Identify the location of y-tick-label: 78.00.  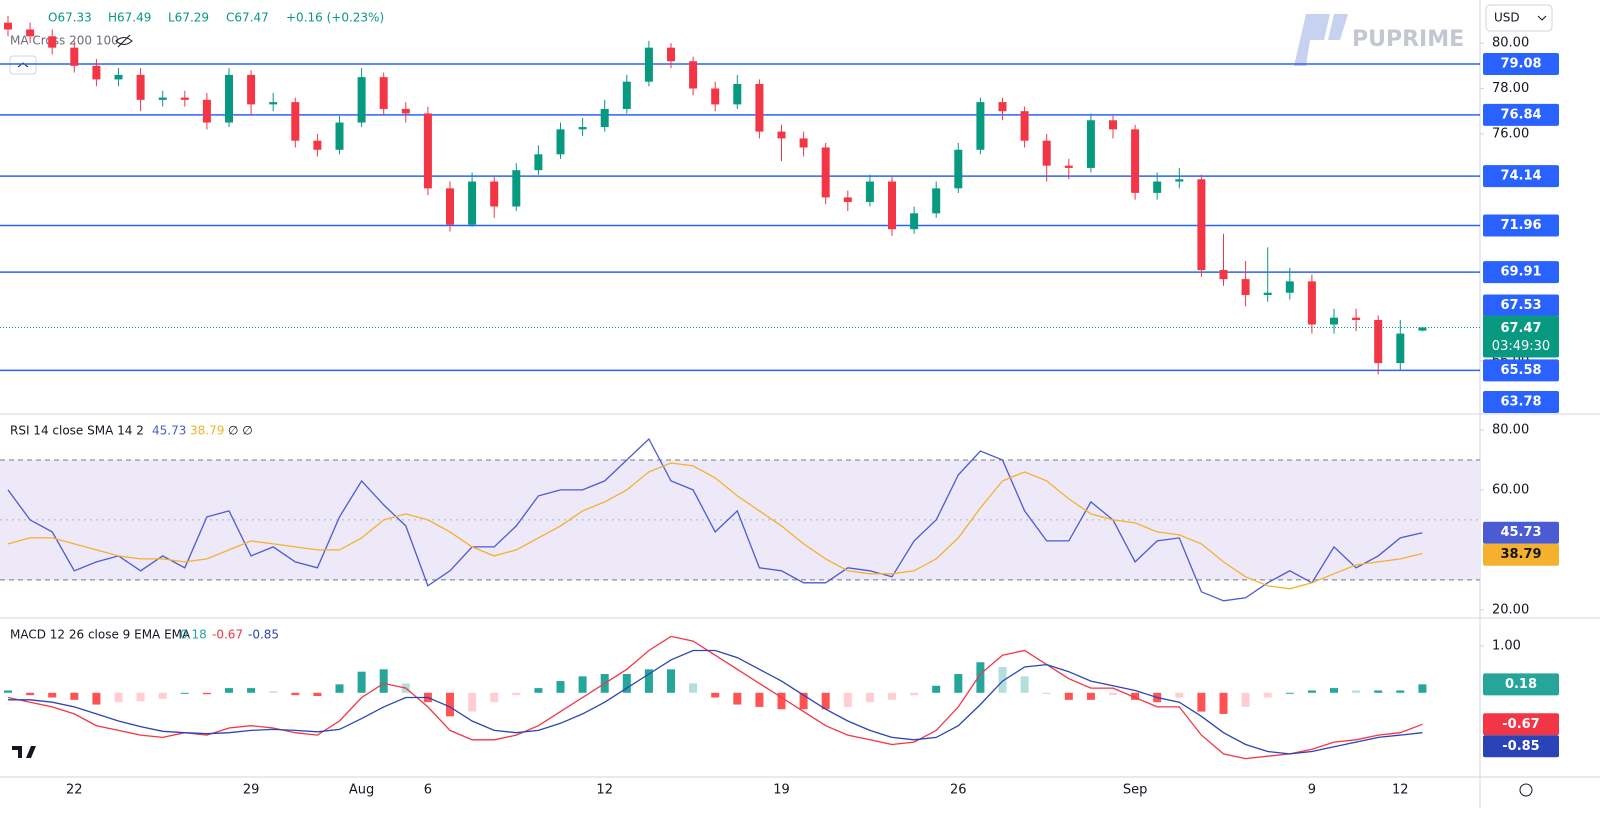
(1510, 88).